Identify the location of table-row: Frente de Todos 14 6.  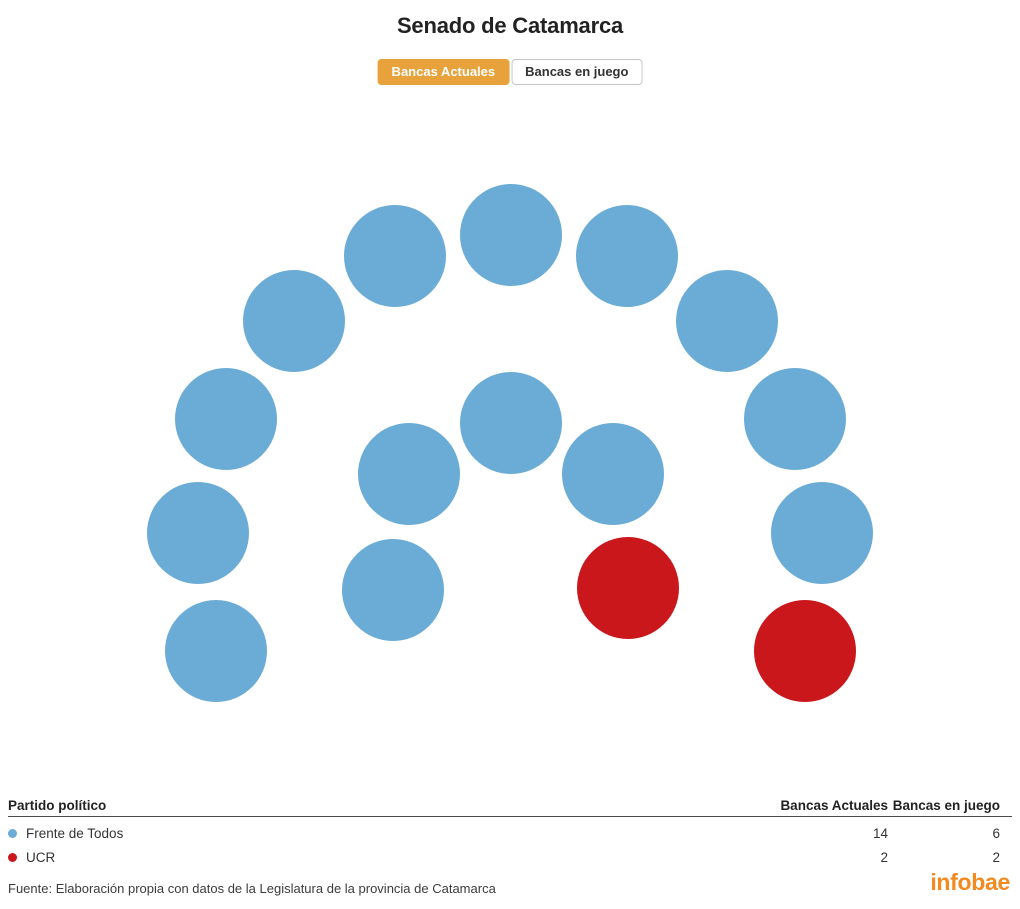
(510, 831).